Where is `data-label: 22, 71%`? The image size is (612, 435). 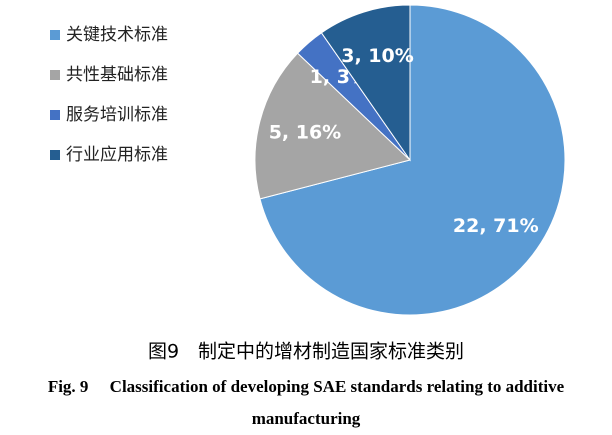
data-label: 22, 71% is located at coordinates (496, 226).